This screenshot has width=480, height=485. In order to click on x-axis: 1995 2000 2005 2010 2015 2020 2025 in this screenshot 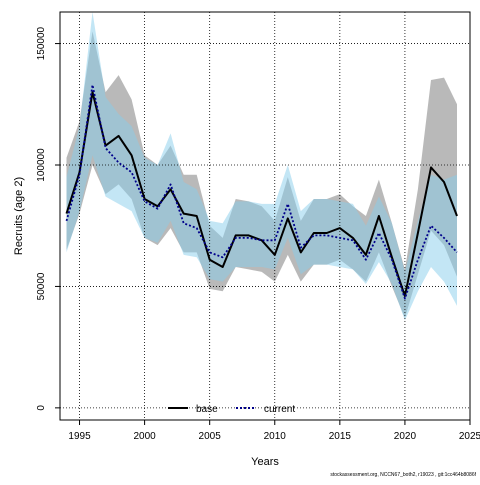, I will do `click(274, 431)`.